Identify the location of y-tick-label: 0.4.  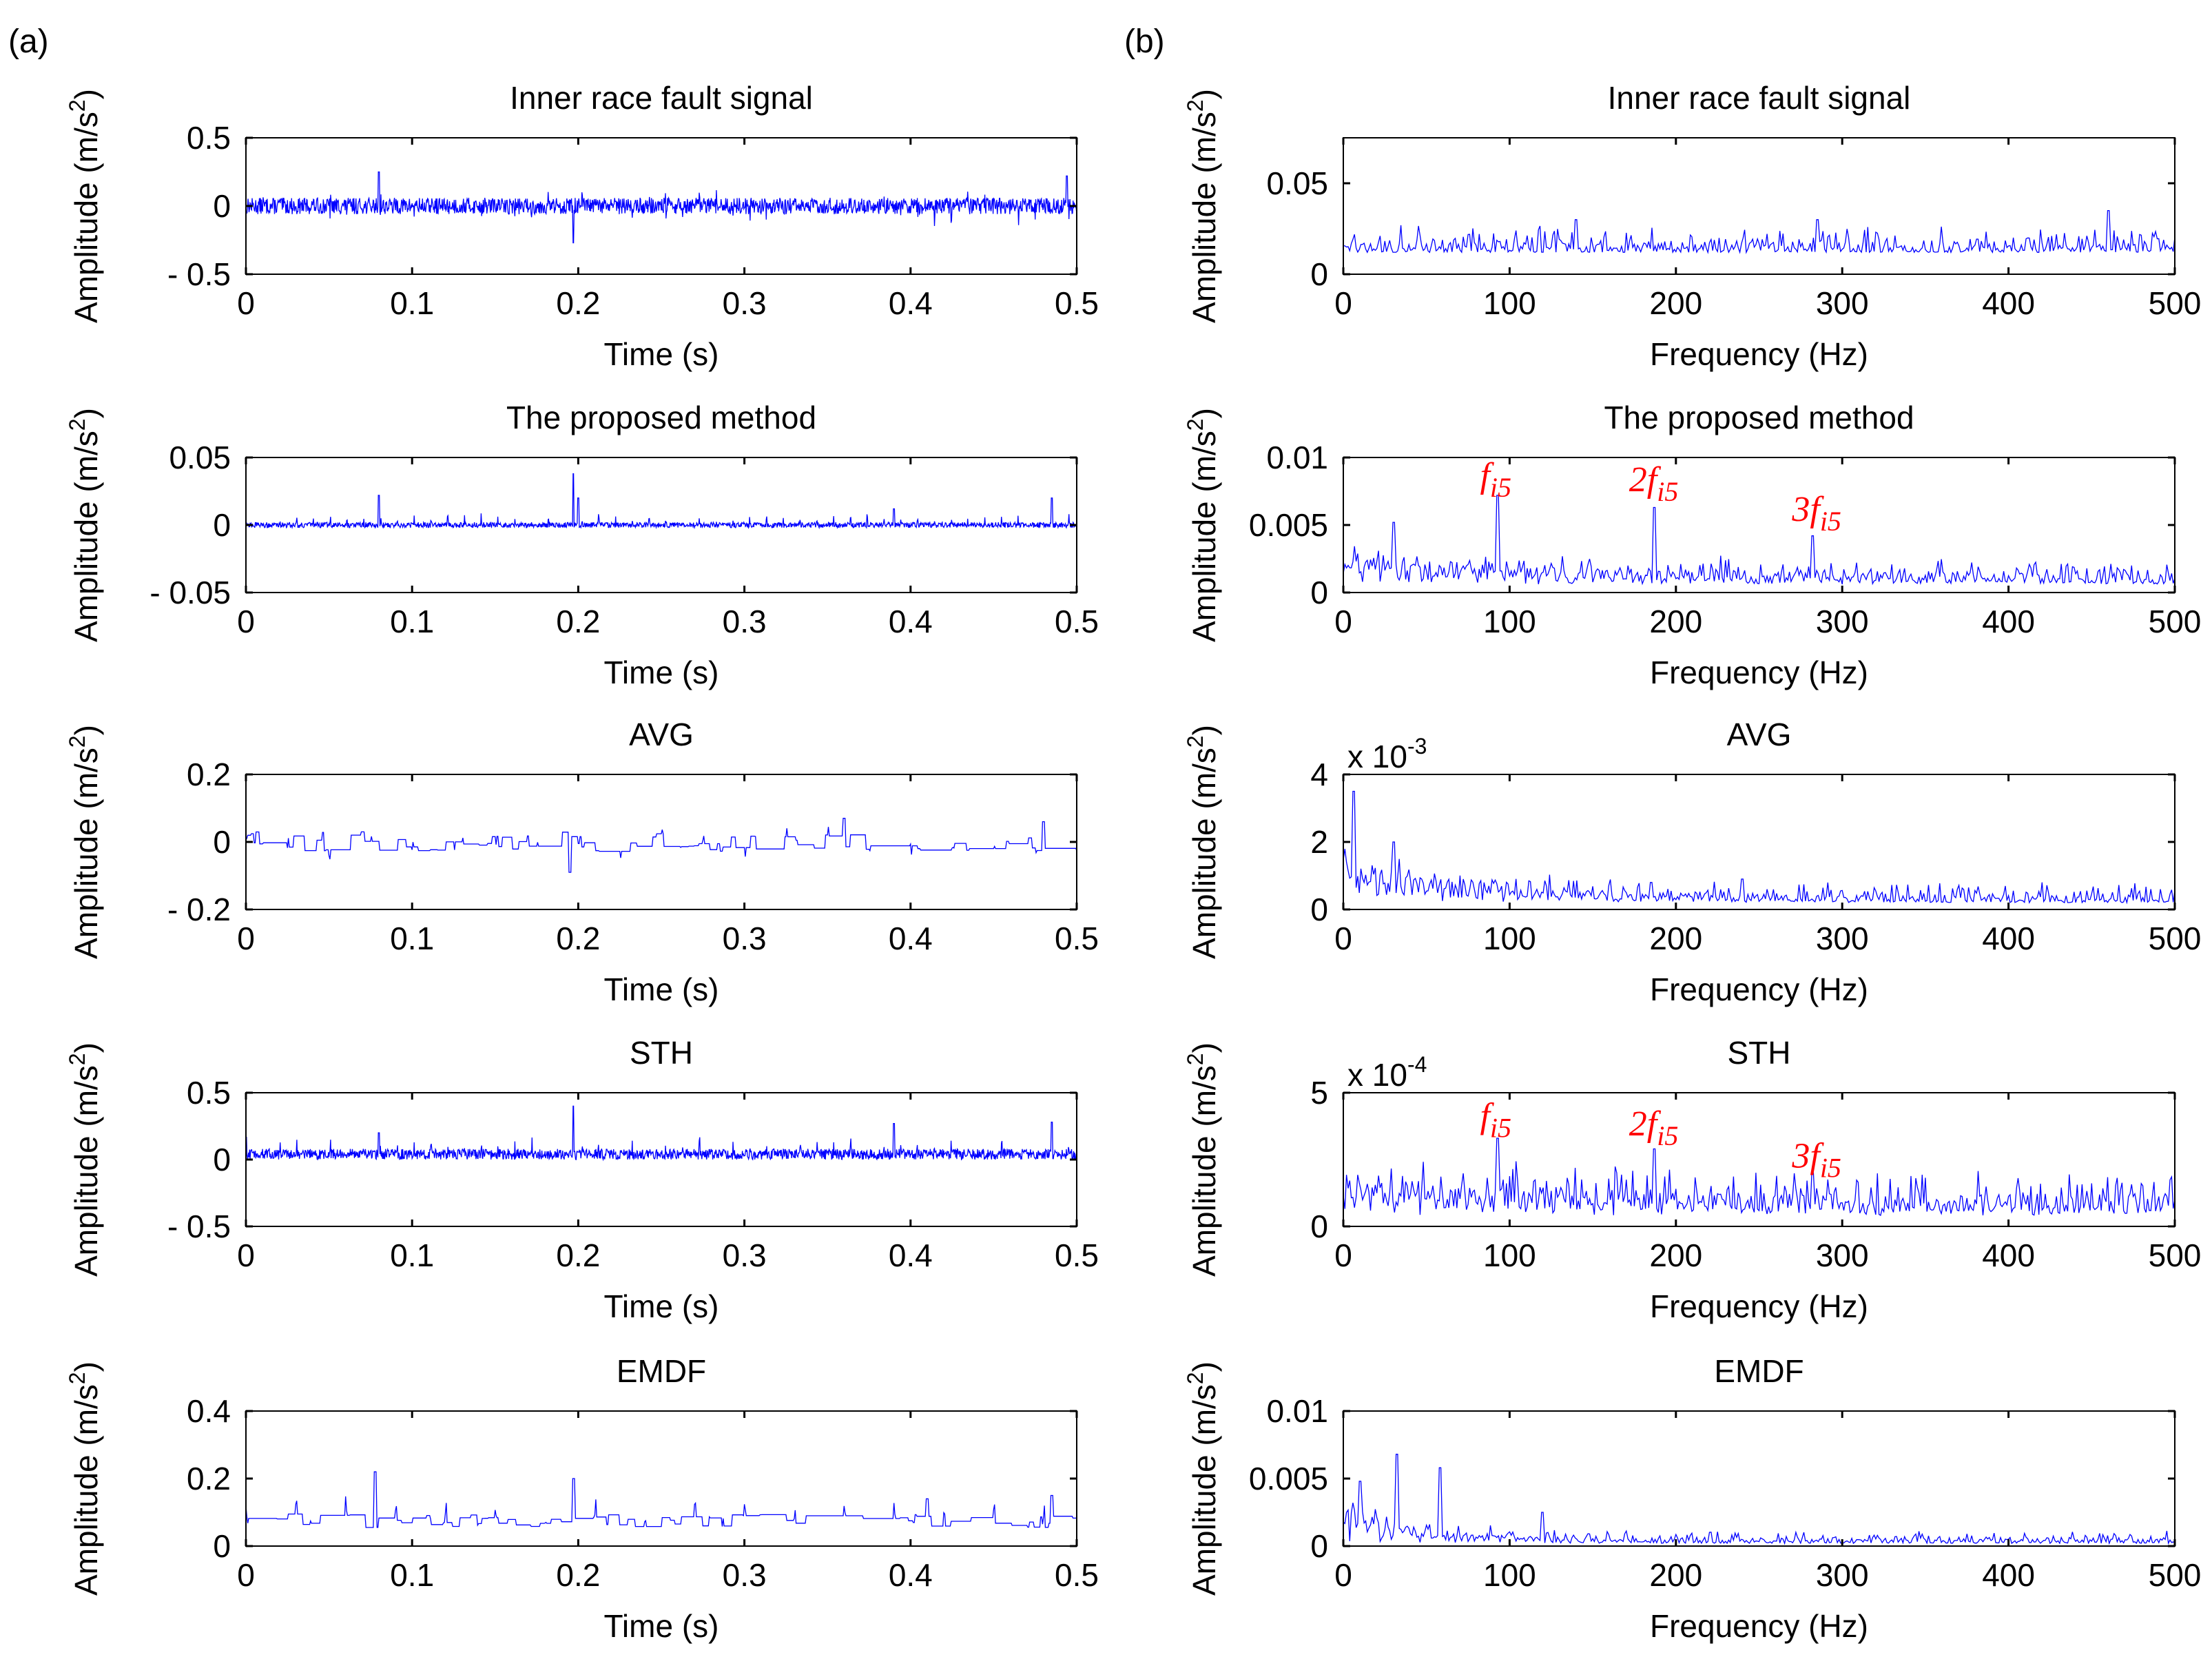
(209, 1411).